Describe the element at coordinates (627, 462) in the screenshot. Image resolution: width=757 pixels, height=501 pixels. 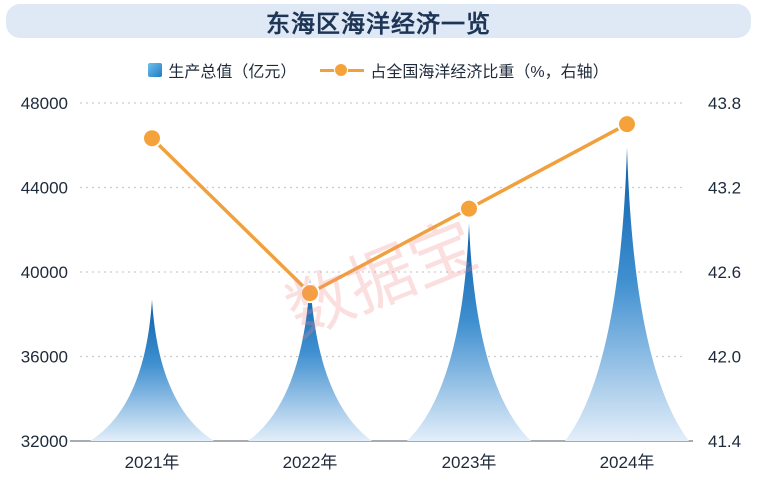
I see `x-tick-label: 2024年` at that location.